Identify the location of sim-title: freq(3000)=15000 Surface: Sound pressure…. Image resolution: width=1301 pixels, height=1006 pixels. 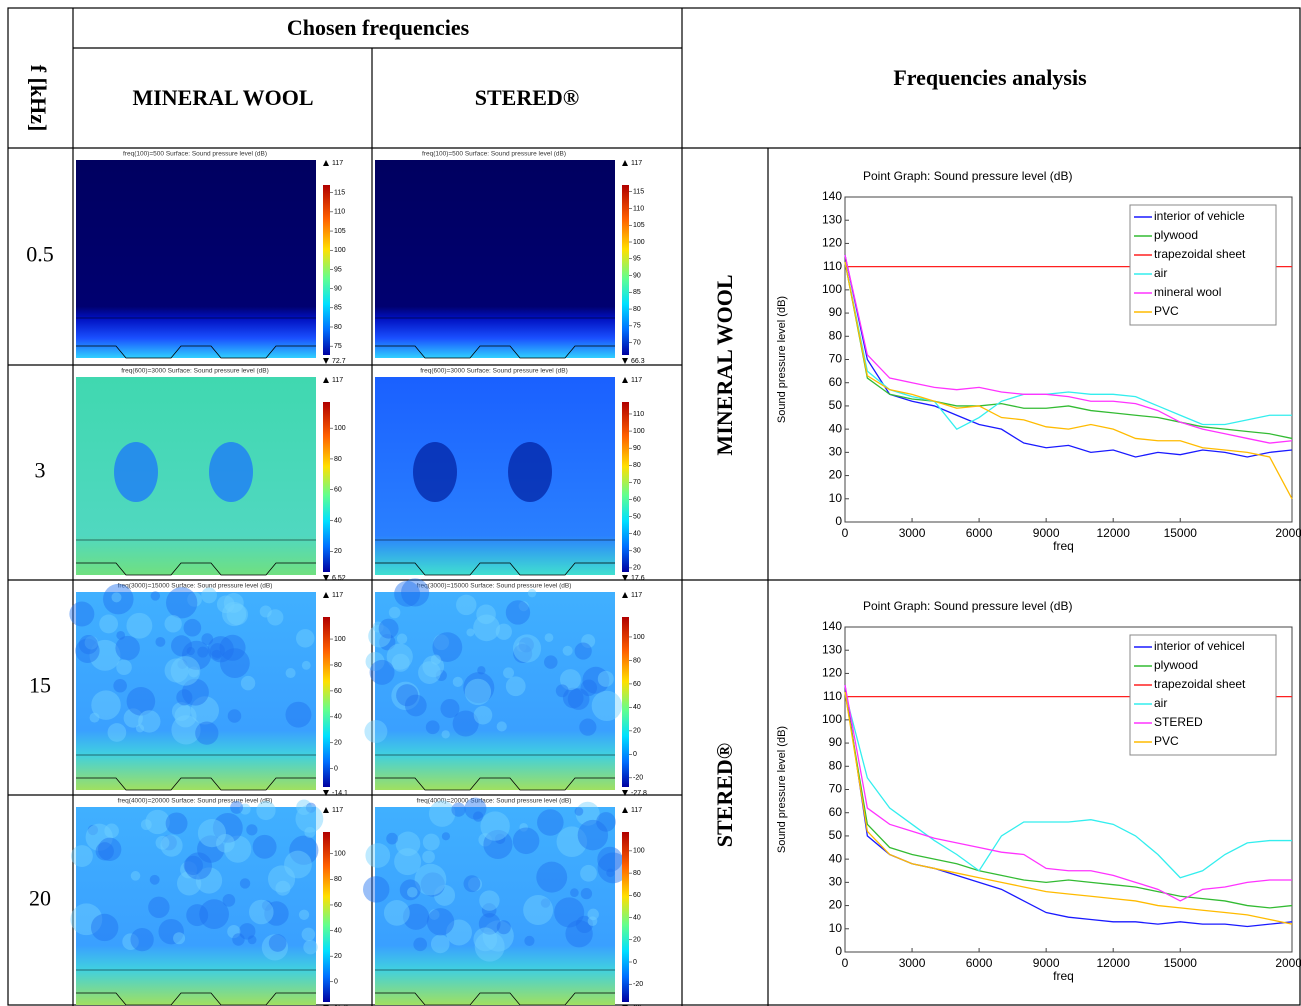
(494, 586).